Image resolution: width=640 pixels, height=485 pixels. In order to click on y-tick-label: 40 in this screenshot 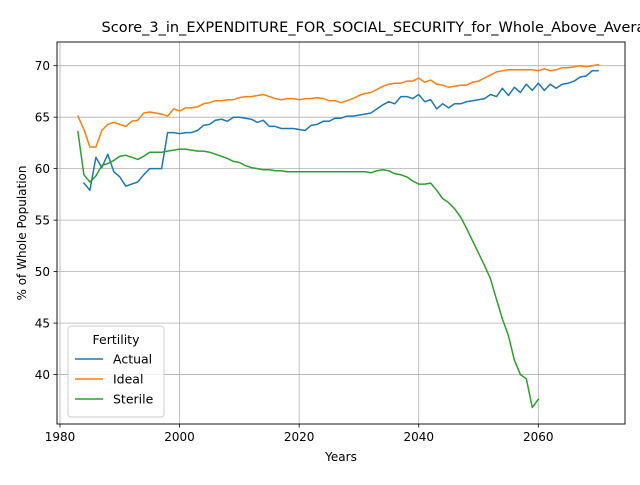, I will do `click(42, 375)`.